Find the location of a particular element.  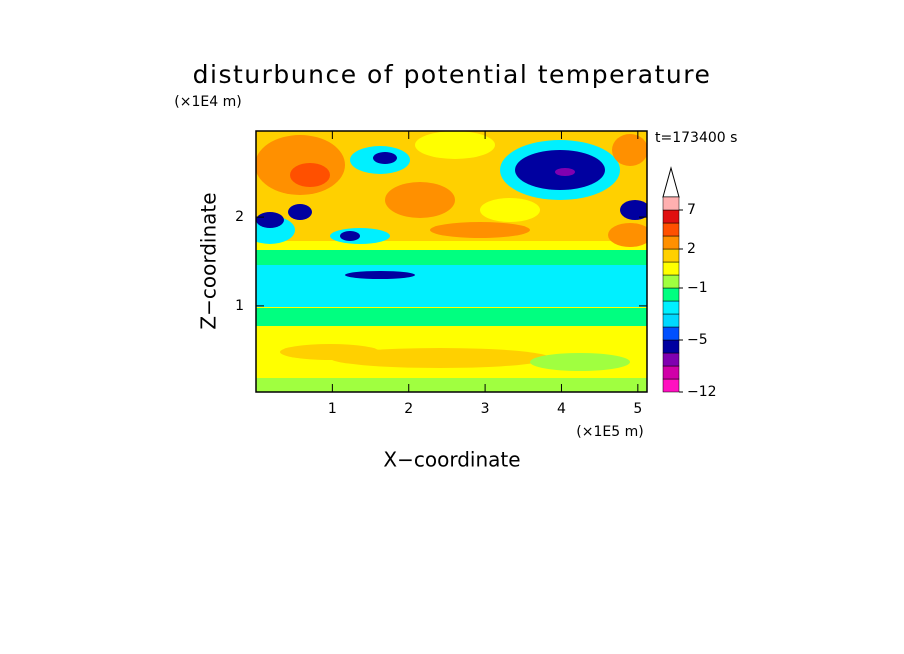

time-annotation: t=173400 s is located at coordinates (696, 138).